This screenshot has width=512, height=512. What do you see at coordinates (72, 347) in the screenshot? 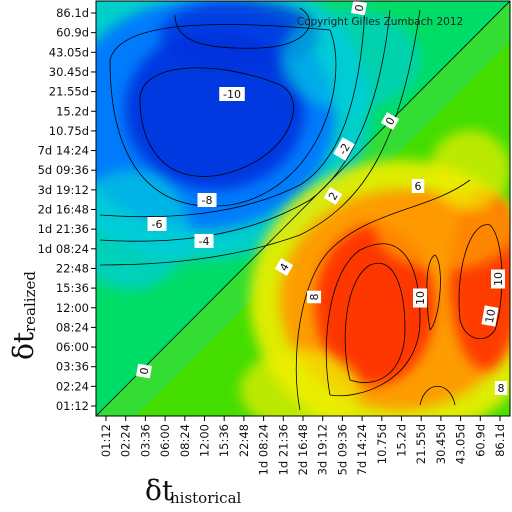
I see `y-tick-label: 06:00` at bounding box center [72, 347].